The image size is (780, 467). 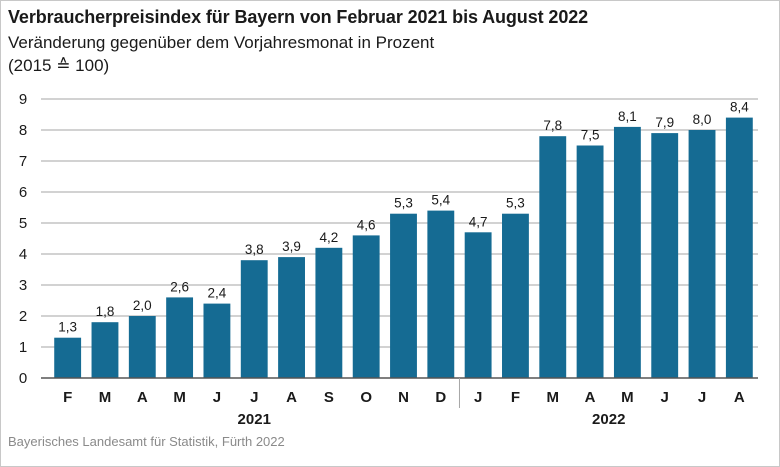 What do you see at coordinates (23, 192) in the screenshot?
I see `y-tick-label: 6` at bounding box center [23, 192].